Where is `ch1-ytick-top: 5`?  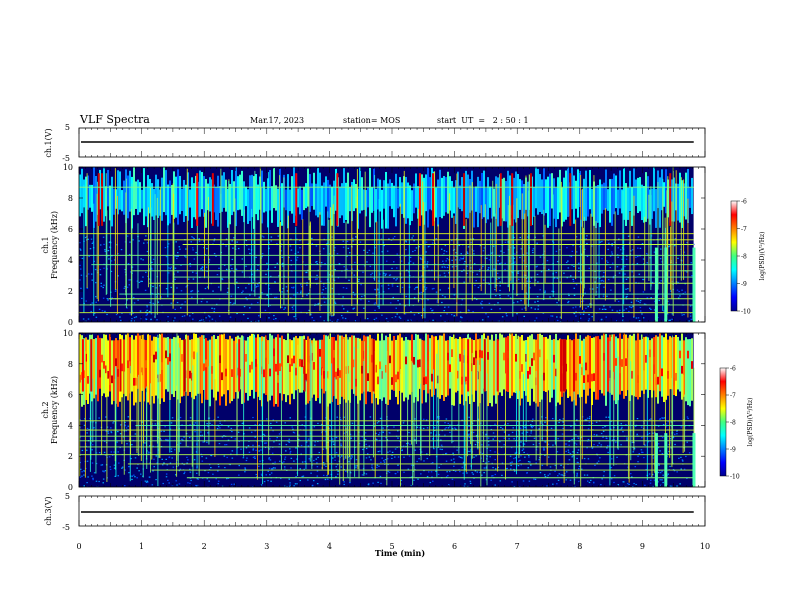
ch1-ytick-top: 5 is located at coordinates (67, 127).